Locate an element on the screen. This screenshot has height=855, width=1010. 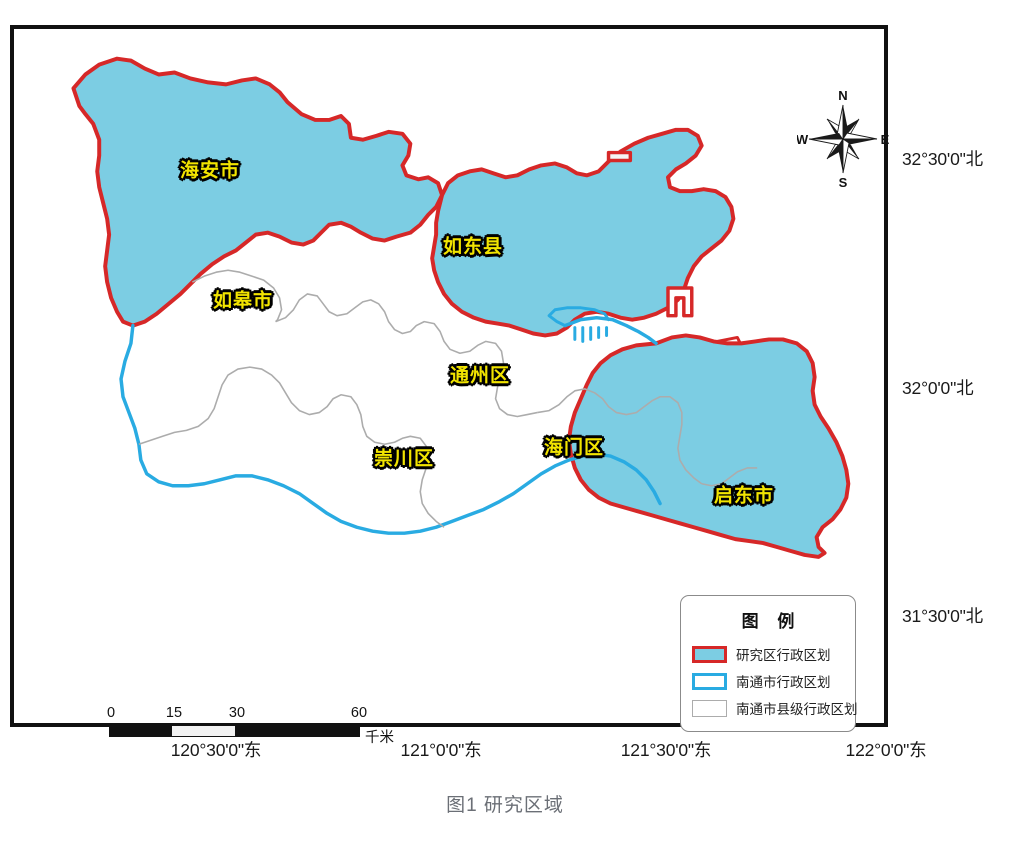
legend-item-study-area: 研究区行政区划 is located at coordinates (773, 654).